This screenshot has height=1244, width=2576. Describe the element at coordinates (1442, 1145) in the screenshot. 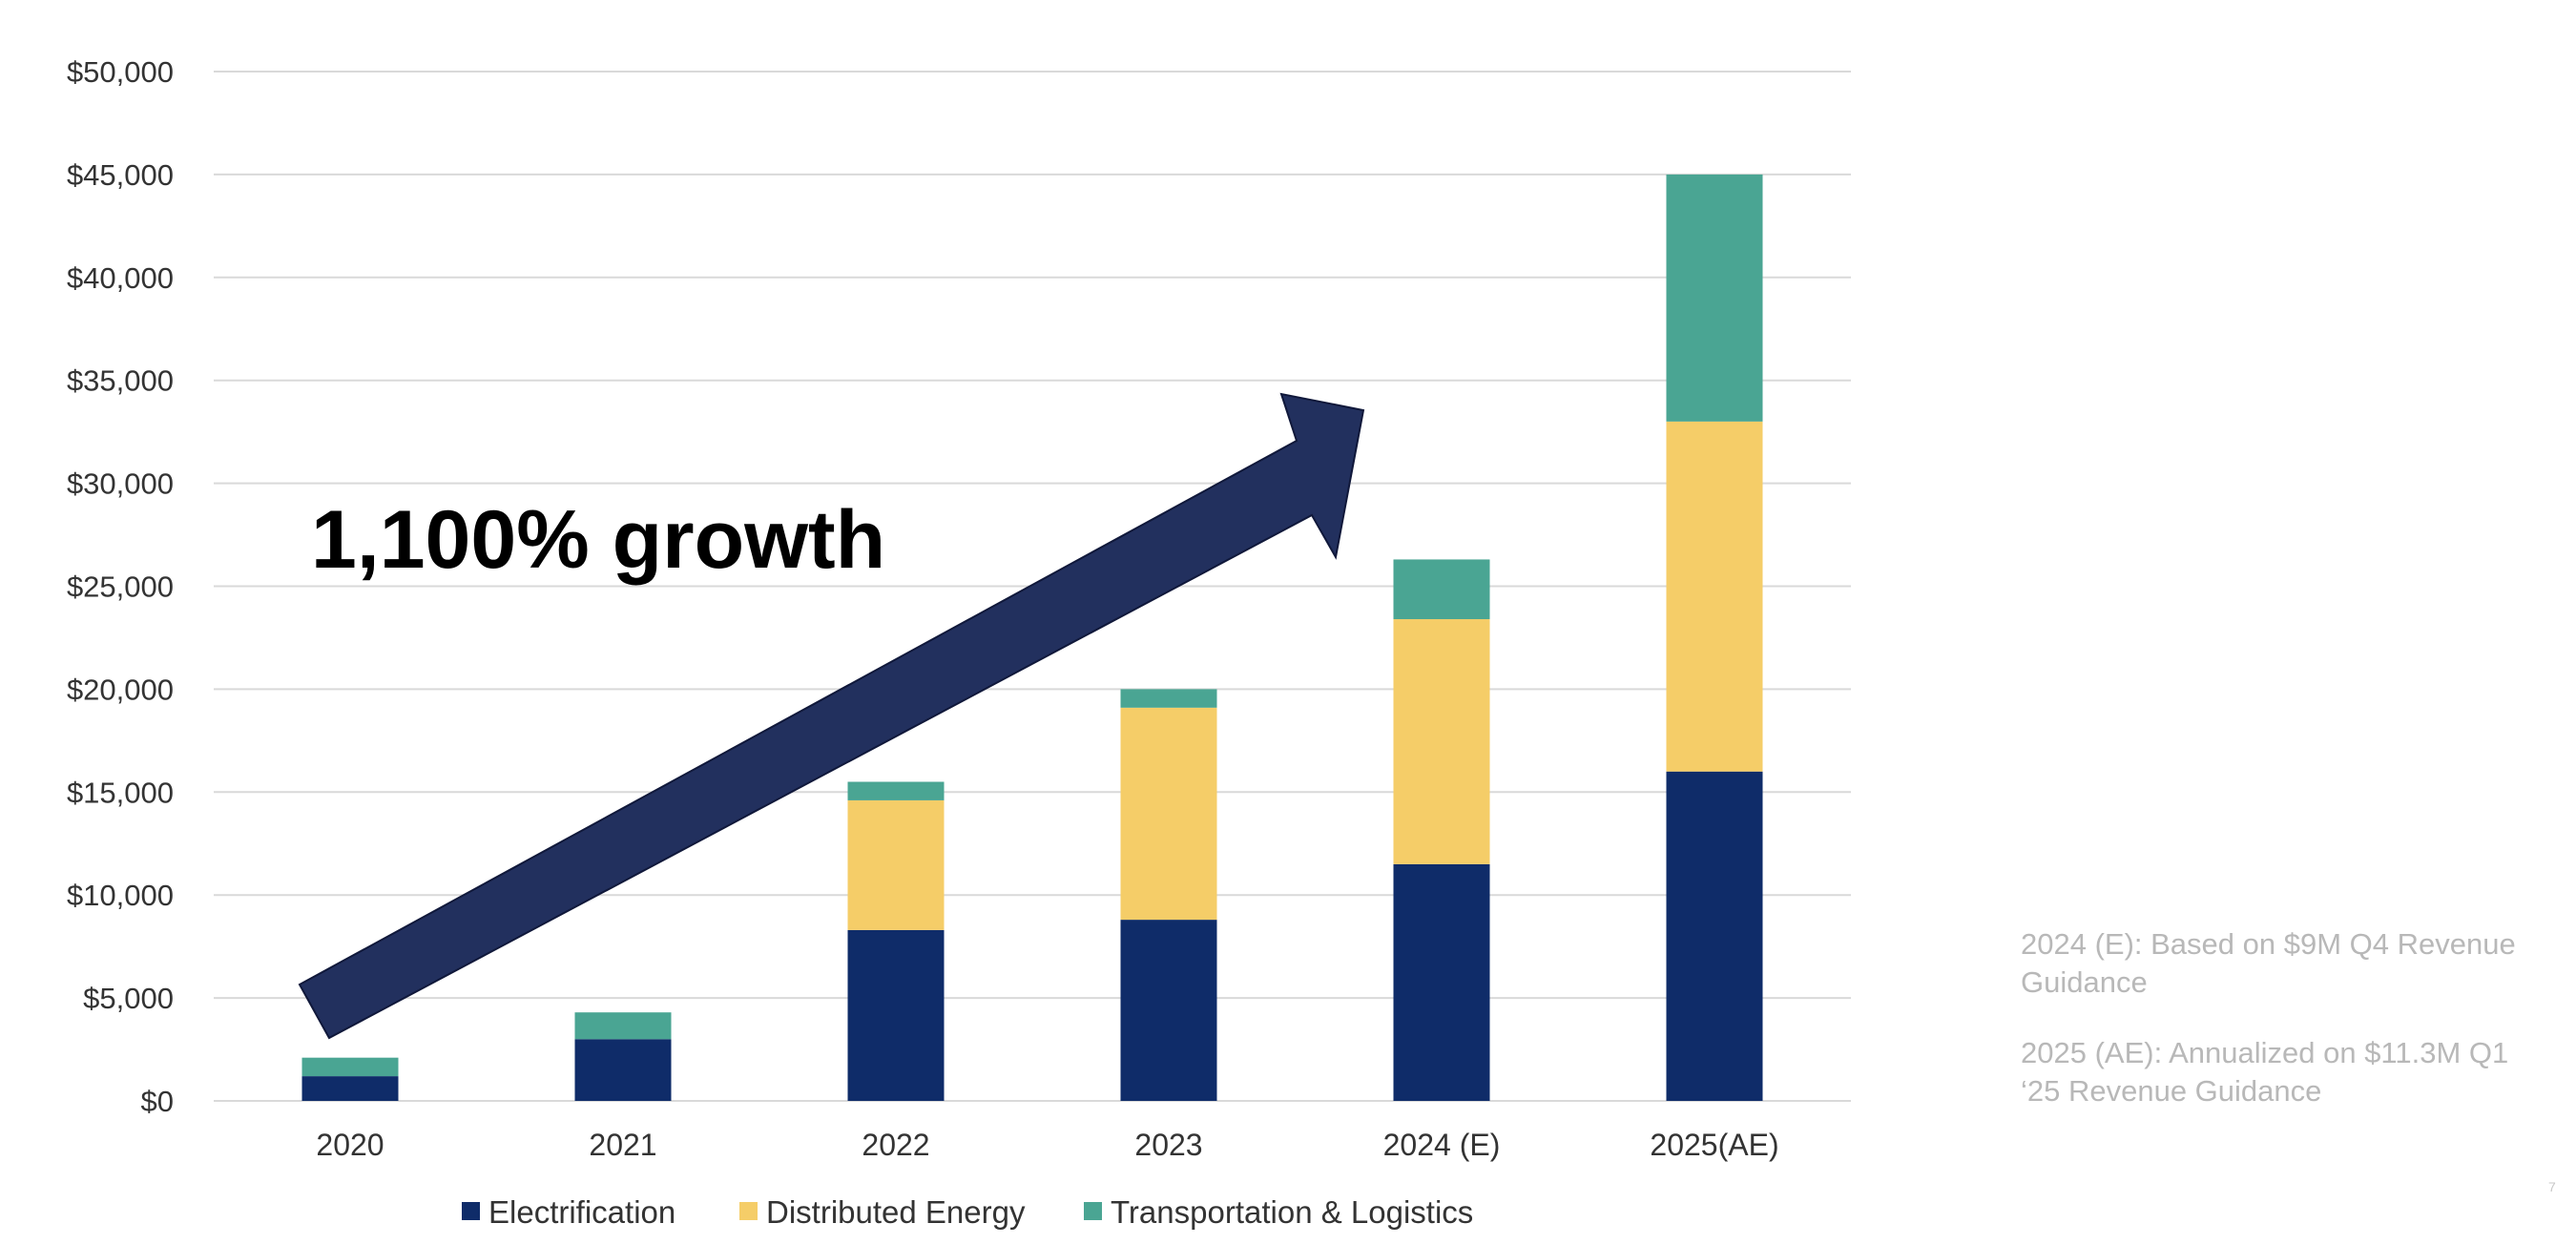

I see `x-tick-label: 2024 (E)` at that location.